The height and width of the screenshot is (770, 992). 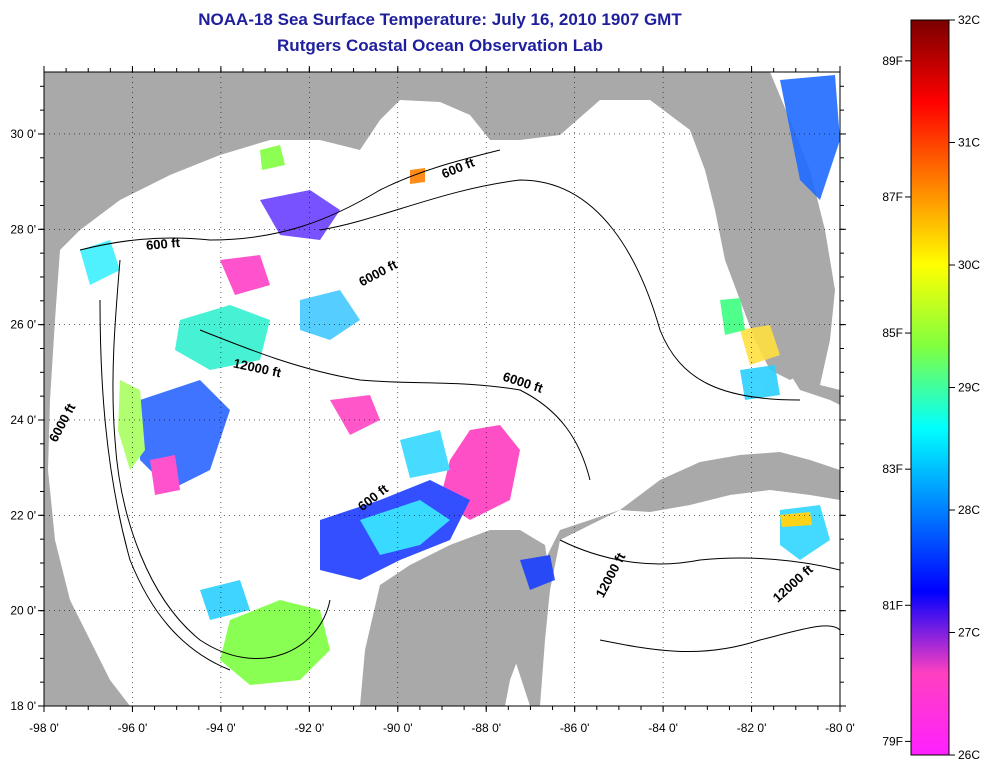 I want to click on x-tick-label: -98 0', so click(x=44, y=728).